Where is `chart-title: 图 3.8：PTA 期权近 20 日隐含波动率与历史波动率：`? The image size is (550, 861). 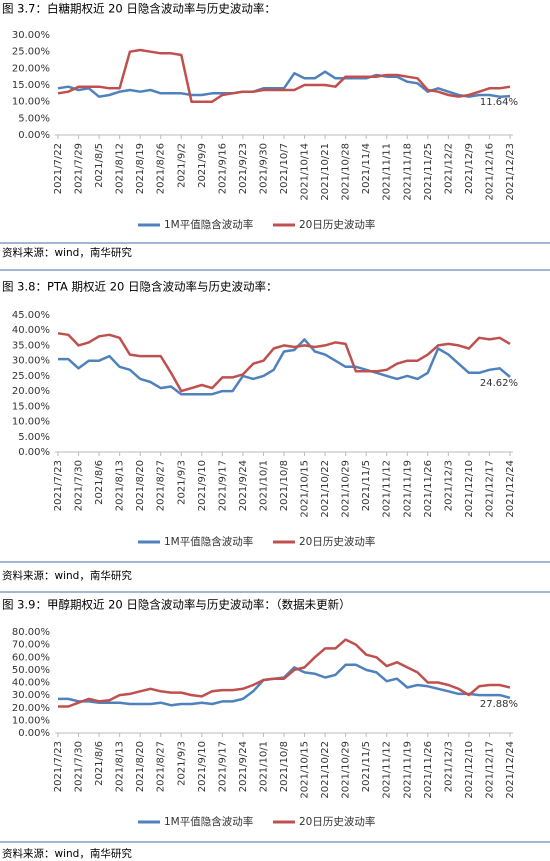
chart-title: 图 3.8：PTA 期权近 20 日隐含波动率与历史波动率： is located at coordinates (139, 287).